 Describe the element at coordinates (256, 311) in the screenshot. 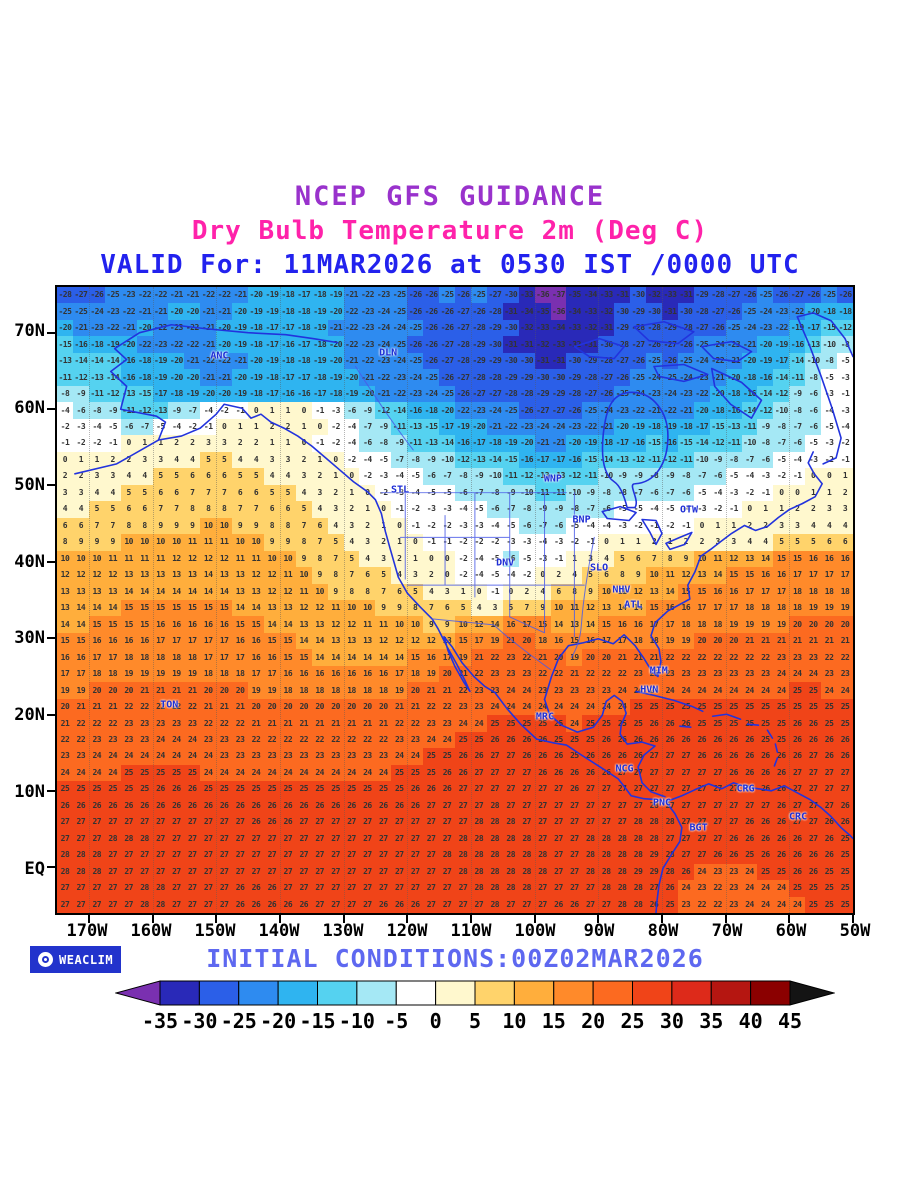

I see `grid-cell: -19` at that location.